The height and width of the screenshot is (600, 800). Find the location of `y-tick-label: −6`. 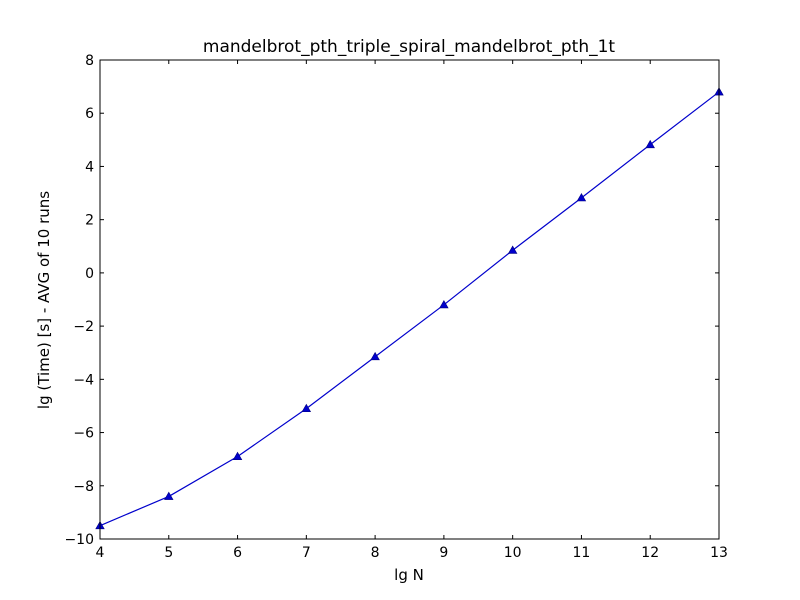

y-tick-label: −6 is located at coordinates (83, 434).